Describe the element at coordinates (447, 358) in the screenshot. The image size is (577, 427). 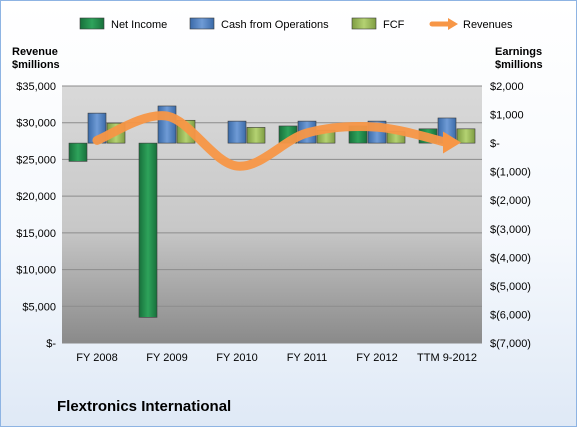
I see `x-tick-label: TTM 9-2012` at that location.